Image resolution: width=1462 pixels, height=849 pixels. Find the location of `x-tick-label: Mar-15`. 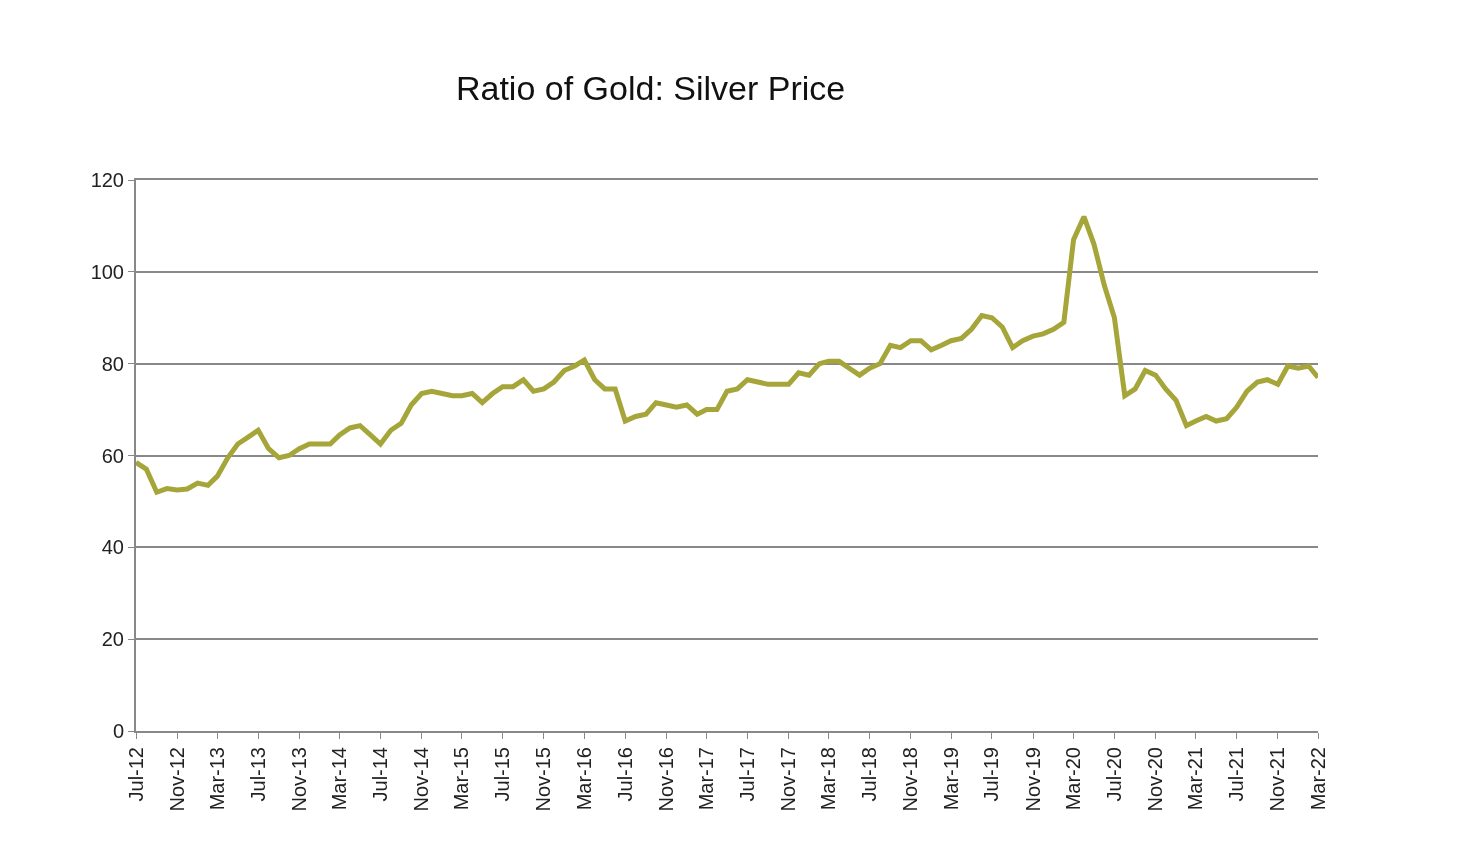

x-tick-label: Mar-15 is located at coordinates (461, 779).